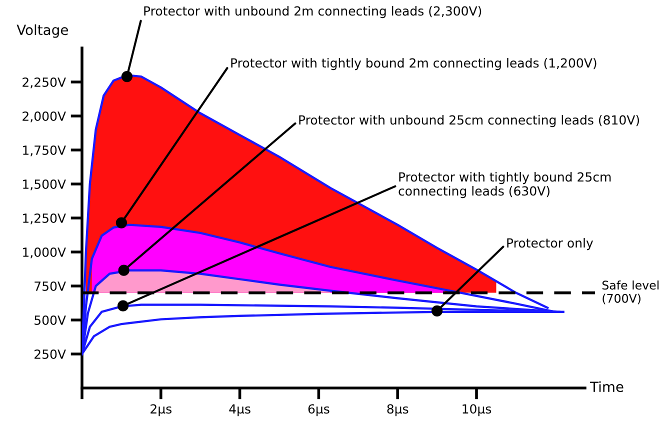 The image size is (661, 446). Describe the element at coordinates (413, 64) in the screenshot. I see `annotation: Protector with tightly bound 2m connecting leads (1,200V)` at that location.